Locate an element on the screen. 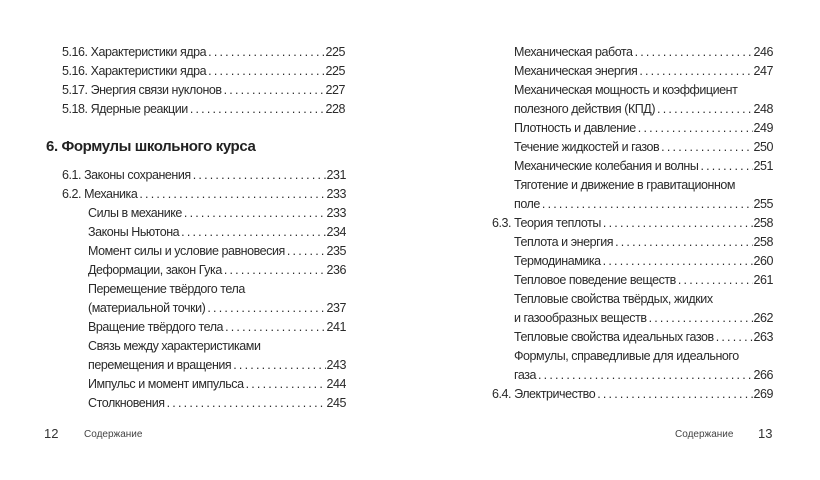 The height and width of the screenshot is (480, 820). toc-entry: Механические колебания и волны 251 is located at coordinates (615, 166).